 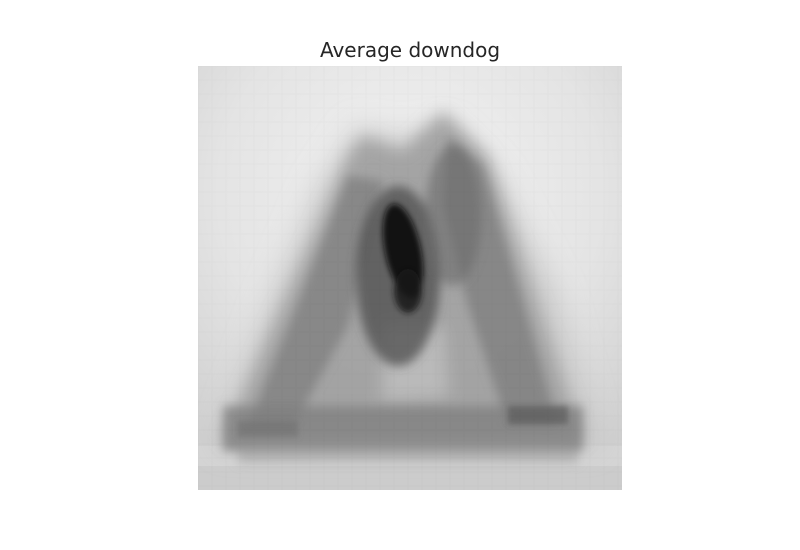 I want to click on figure-title: Average downdog, so click(x=410, y=50).